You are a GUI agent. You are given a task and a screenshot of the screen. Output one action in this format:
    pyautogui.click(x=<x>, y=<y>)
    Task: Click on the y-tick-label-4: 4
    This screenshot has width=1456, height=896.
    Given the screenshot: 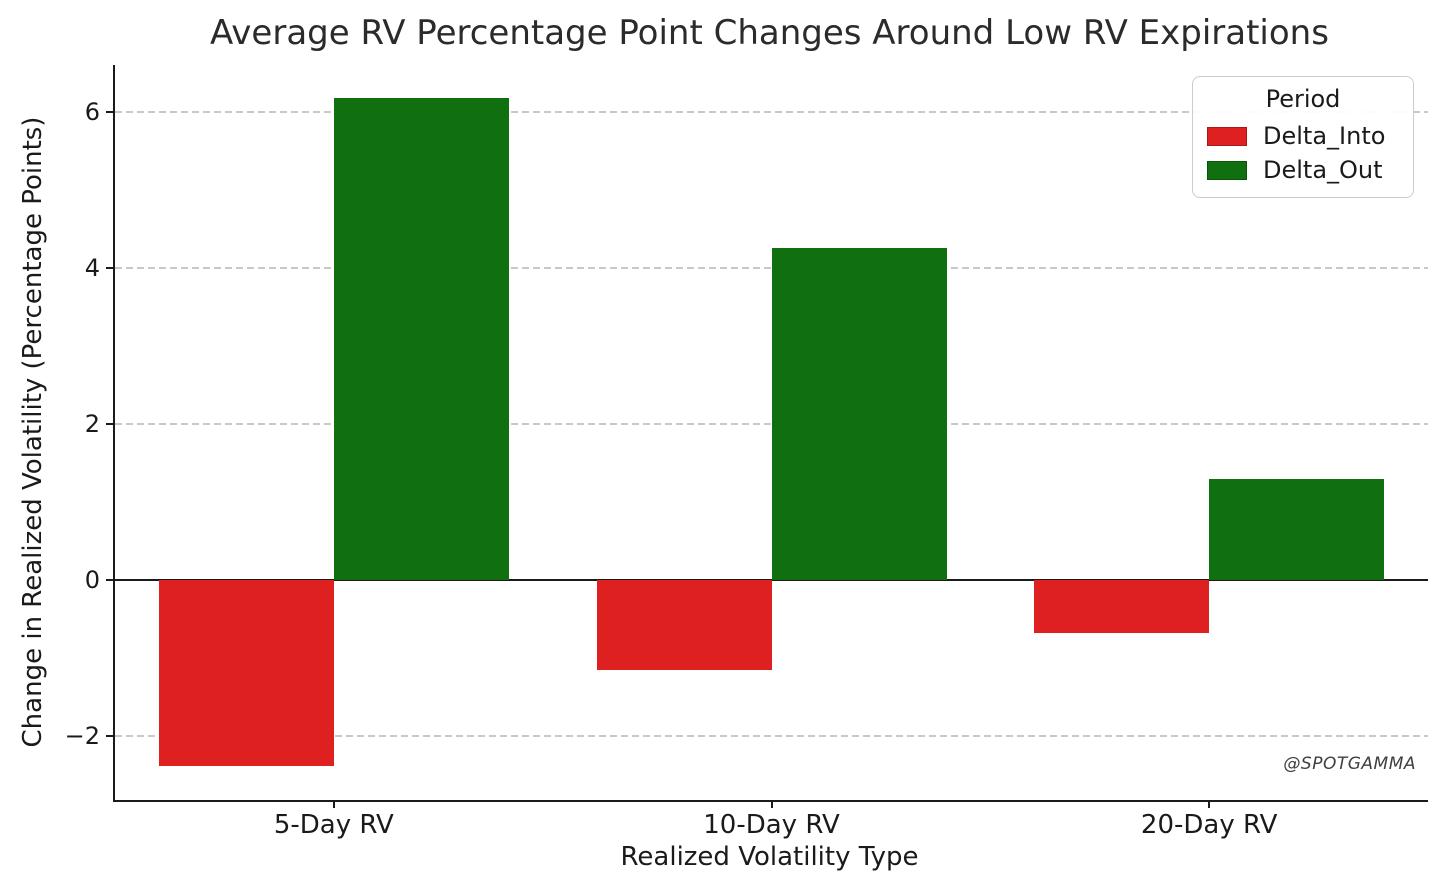 What is the action you would take?
    pyautogui.click(x=92, y=268)
    